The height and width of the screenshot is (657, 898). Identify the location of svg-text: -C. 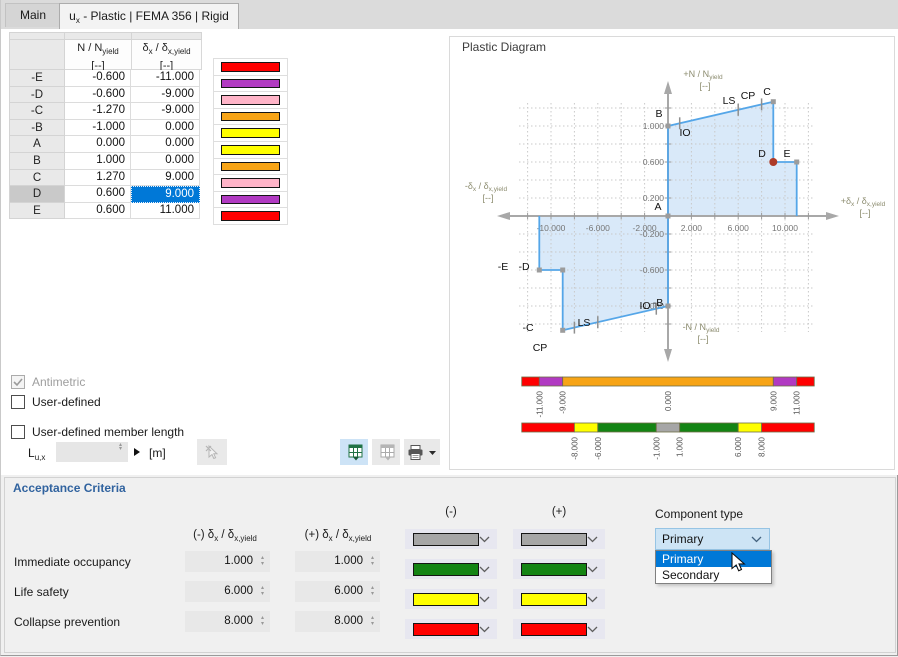
(527, 328).